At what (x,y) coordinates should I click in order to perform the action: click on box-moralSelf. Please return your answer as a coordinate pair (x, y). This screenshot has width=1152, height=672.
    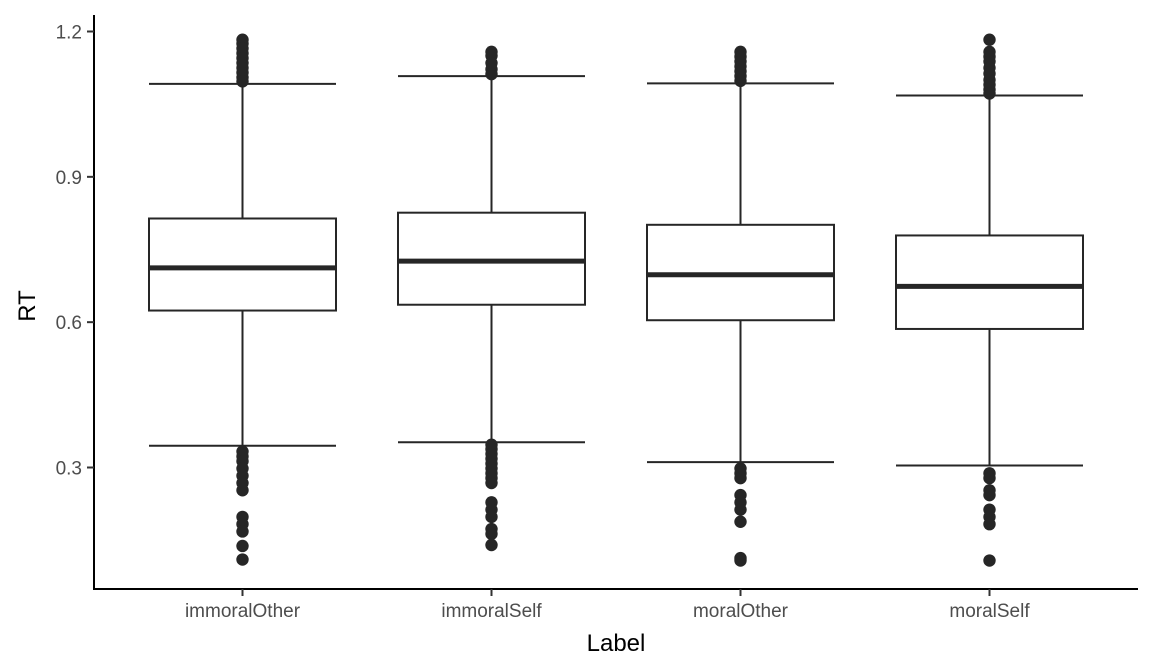
    Looking at the image, I should click on (989, 300).